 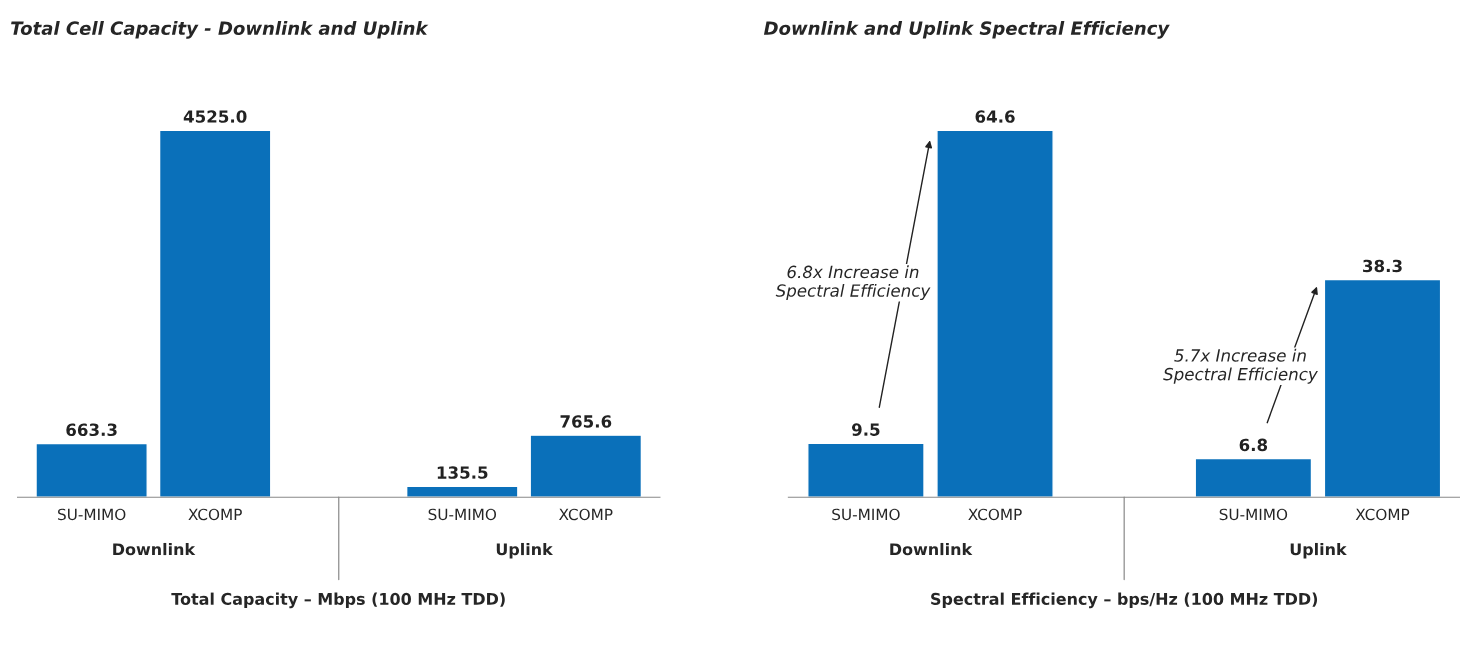 I want to click on data-label: 135.5, so click(x=462, y=472).